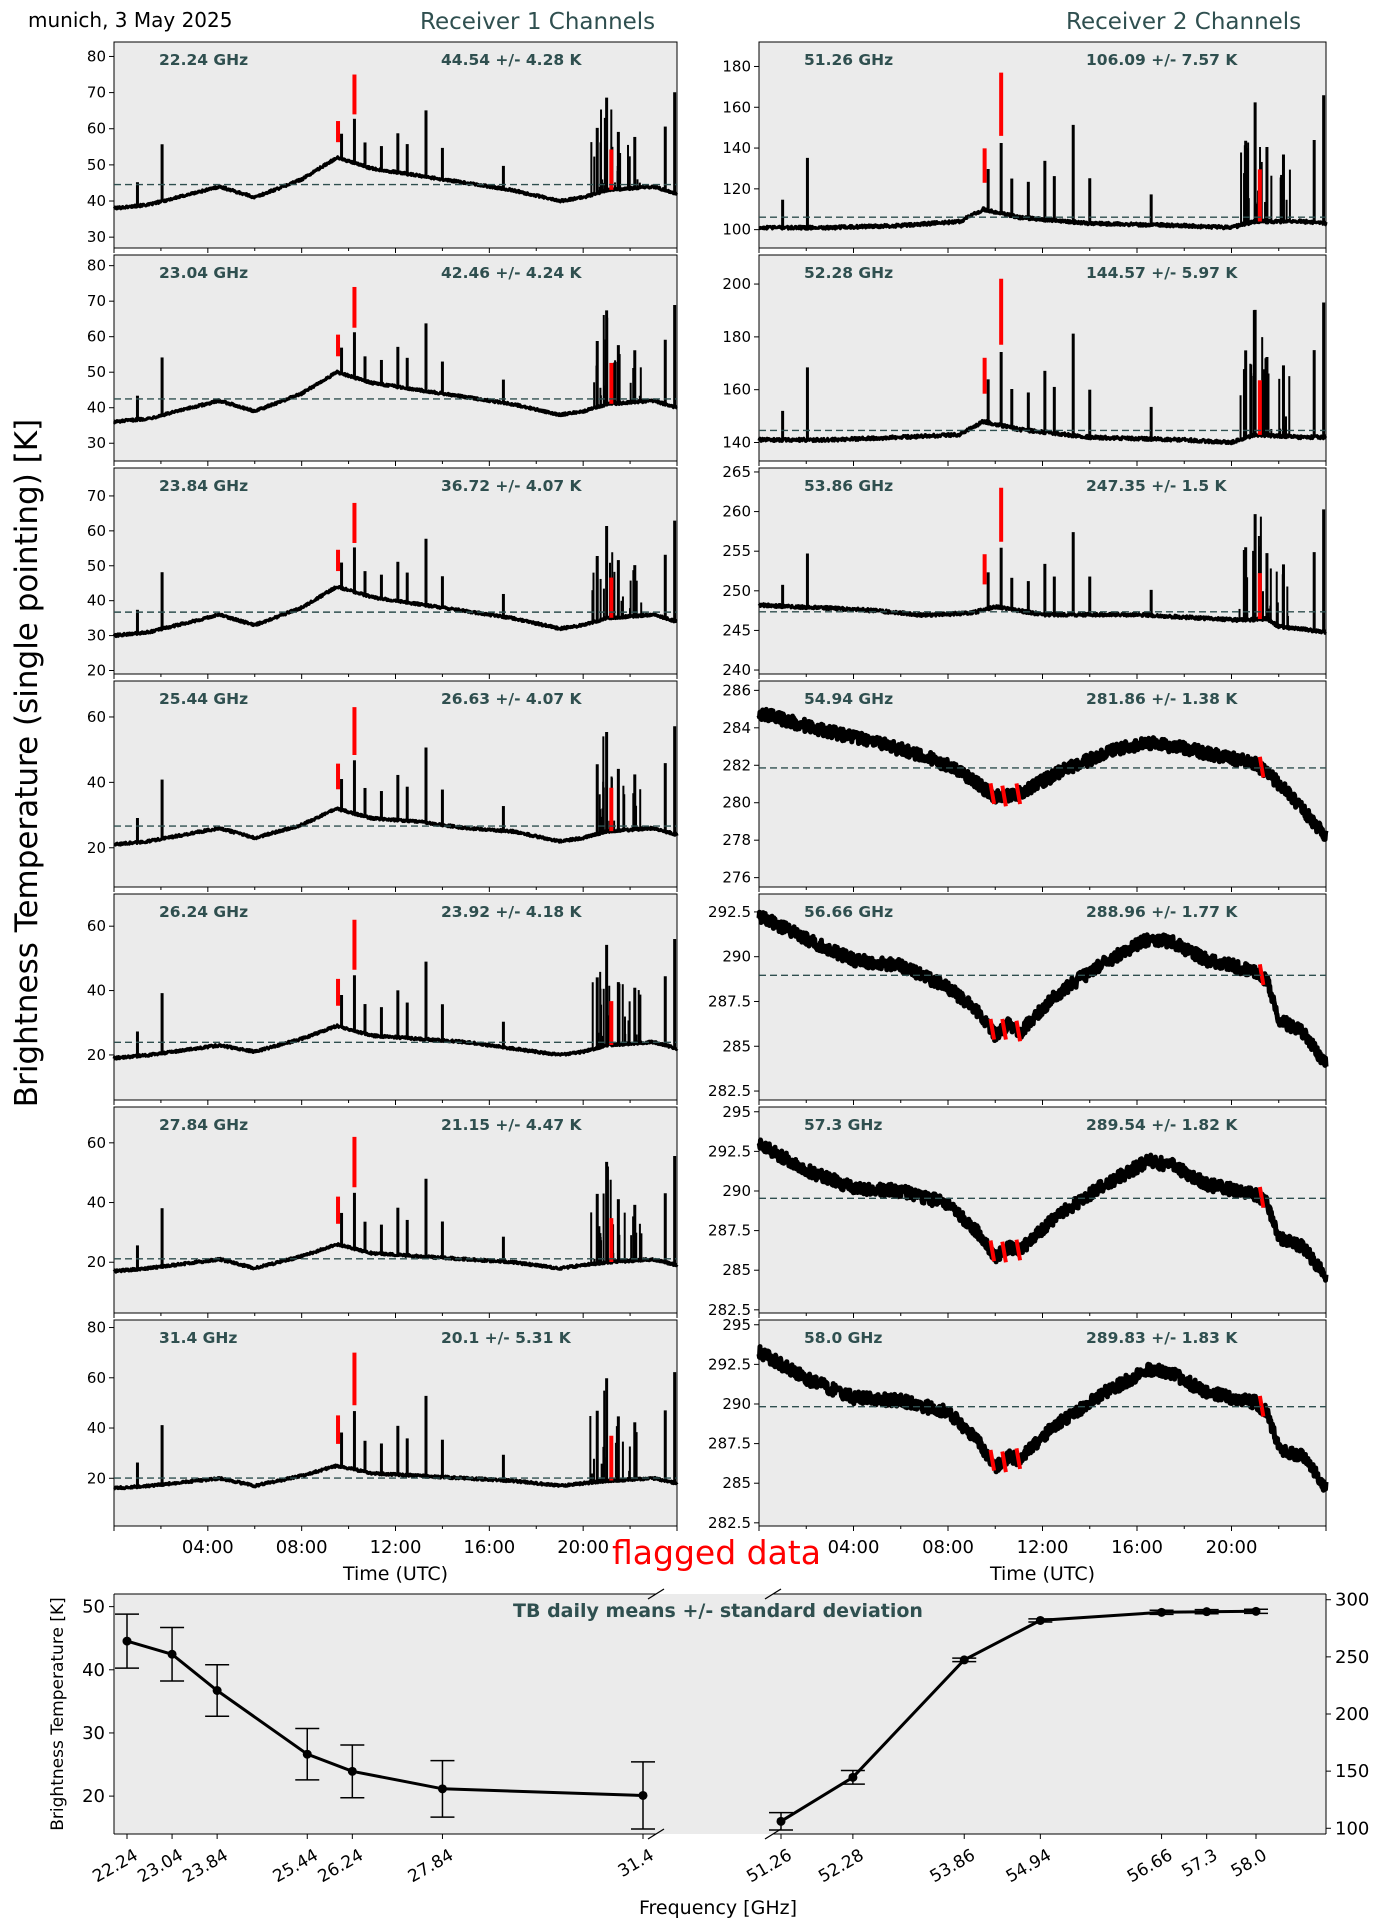 This screenshot has height=1927, width=1384. What do you see at coordinates (729, 1523) in the screenshot?
I see `y-tick-label: 282.5` at bounding box center [729, 1523].